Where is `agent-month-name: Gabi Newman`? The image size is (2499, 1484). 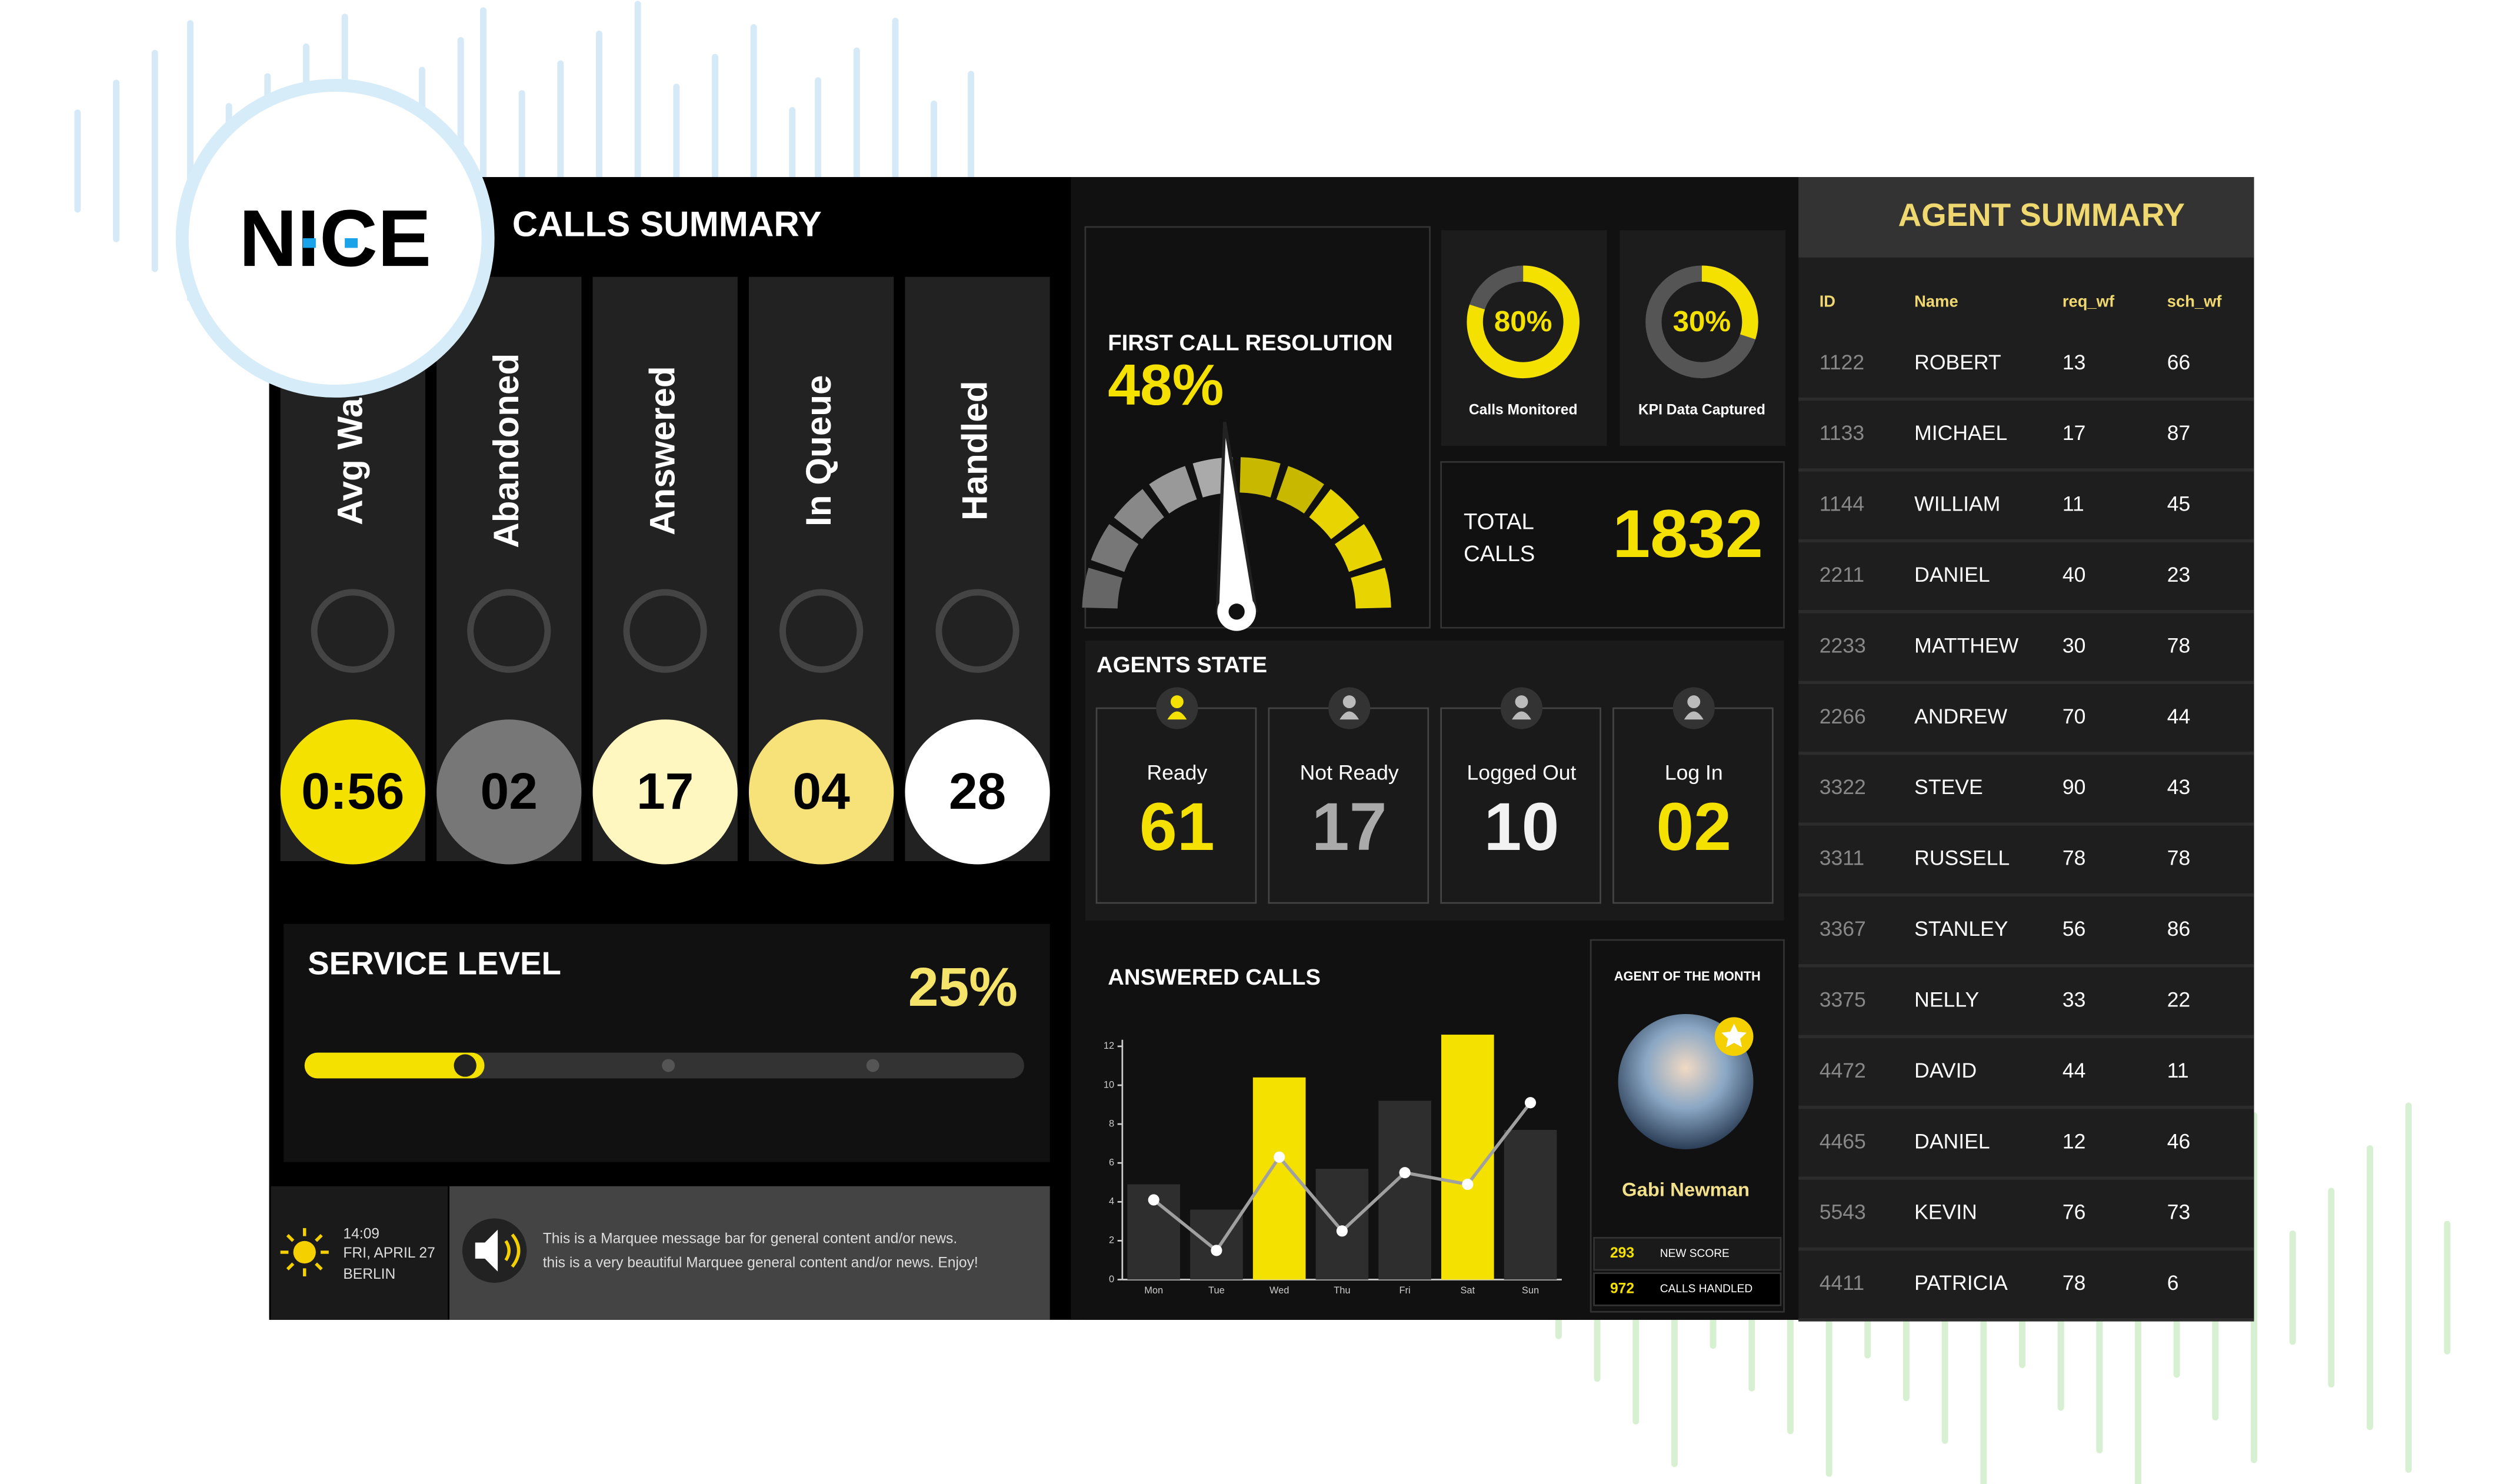 agent-month-name: Gabi Newman is located at coordinates (1686, 1190).